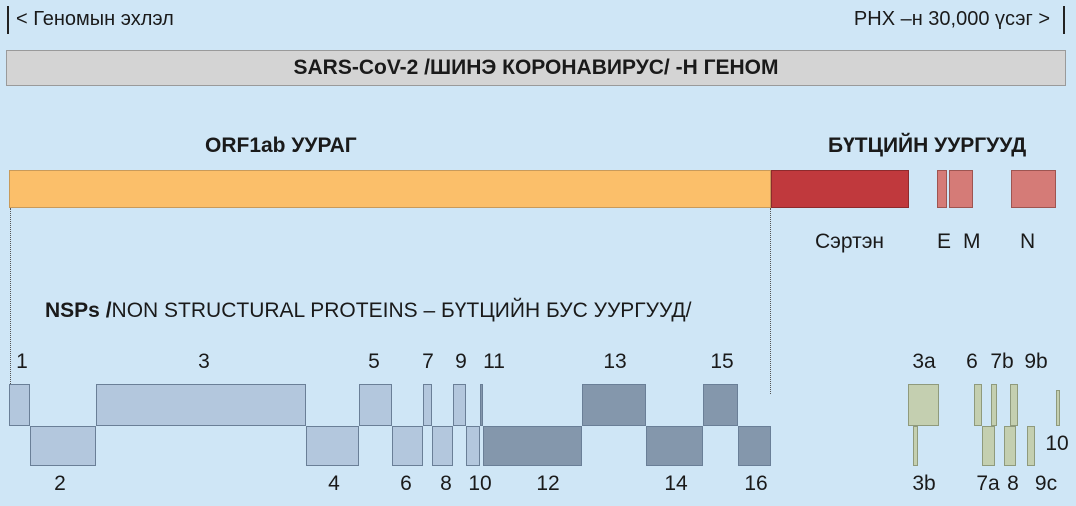 The image size is (1076, 506). I want to click on orf1ab-heading: ORF1ab УУРАГ, so click(281, 145).